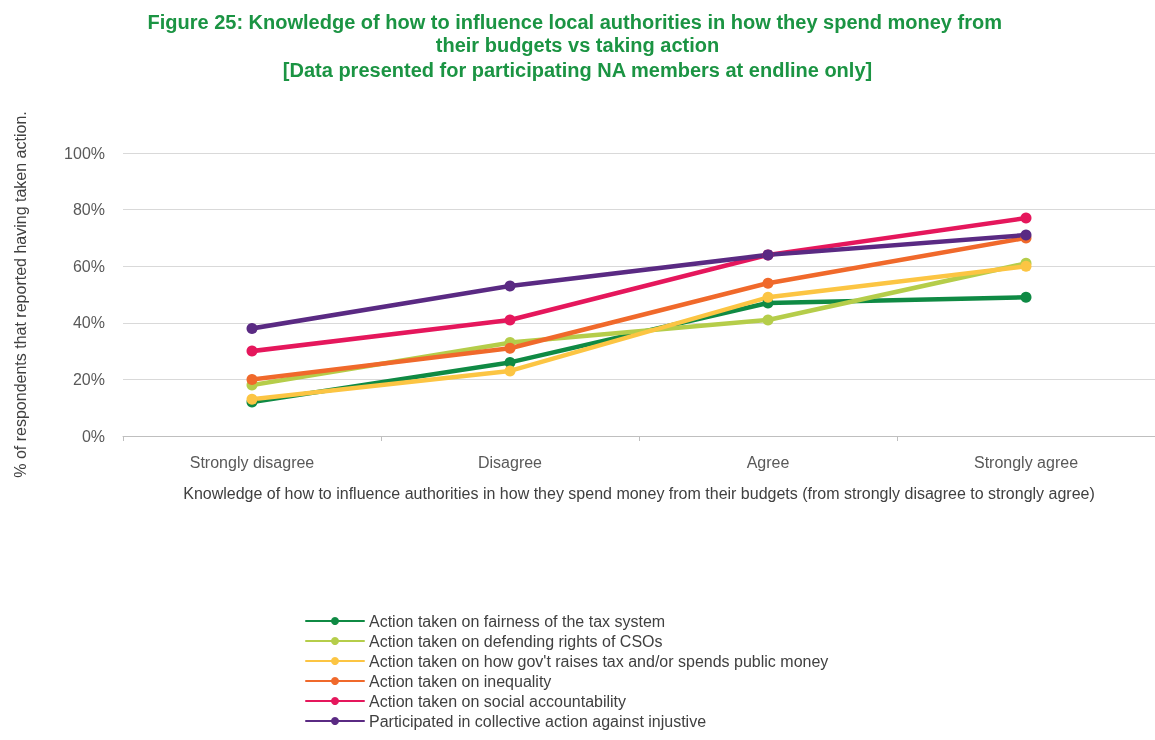 The image size is (1155, 740). I want to click on legend-label: Action taken on how gov't raises tax and/or spends public money, so click(599, 661).